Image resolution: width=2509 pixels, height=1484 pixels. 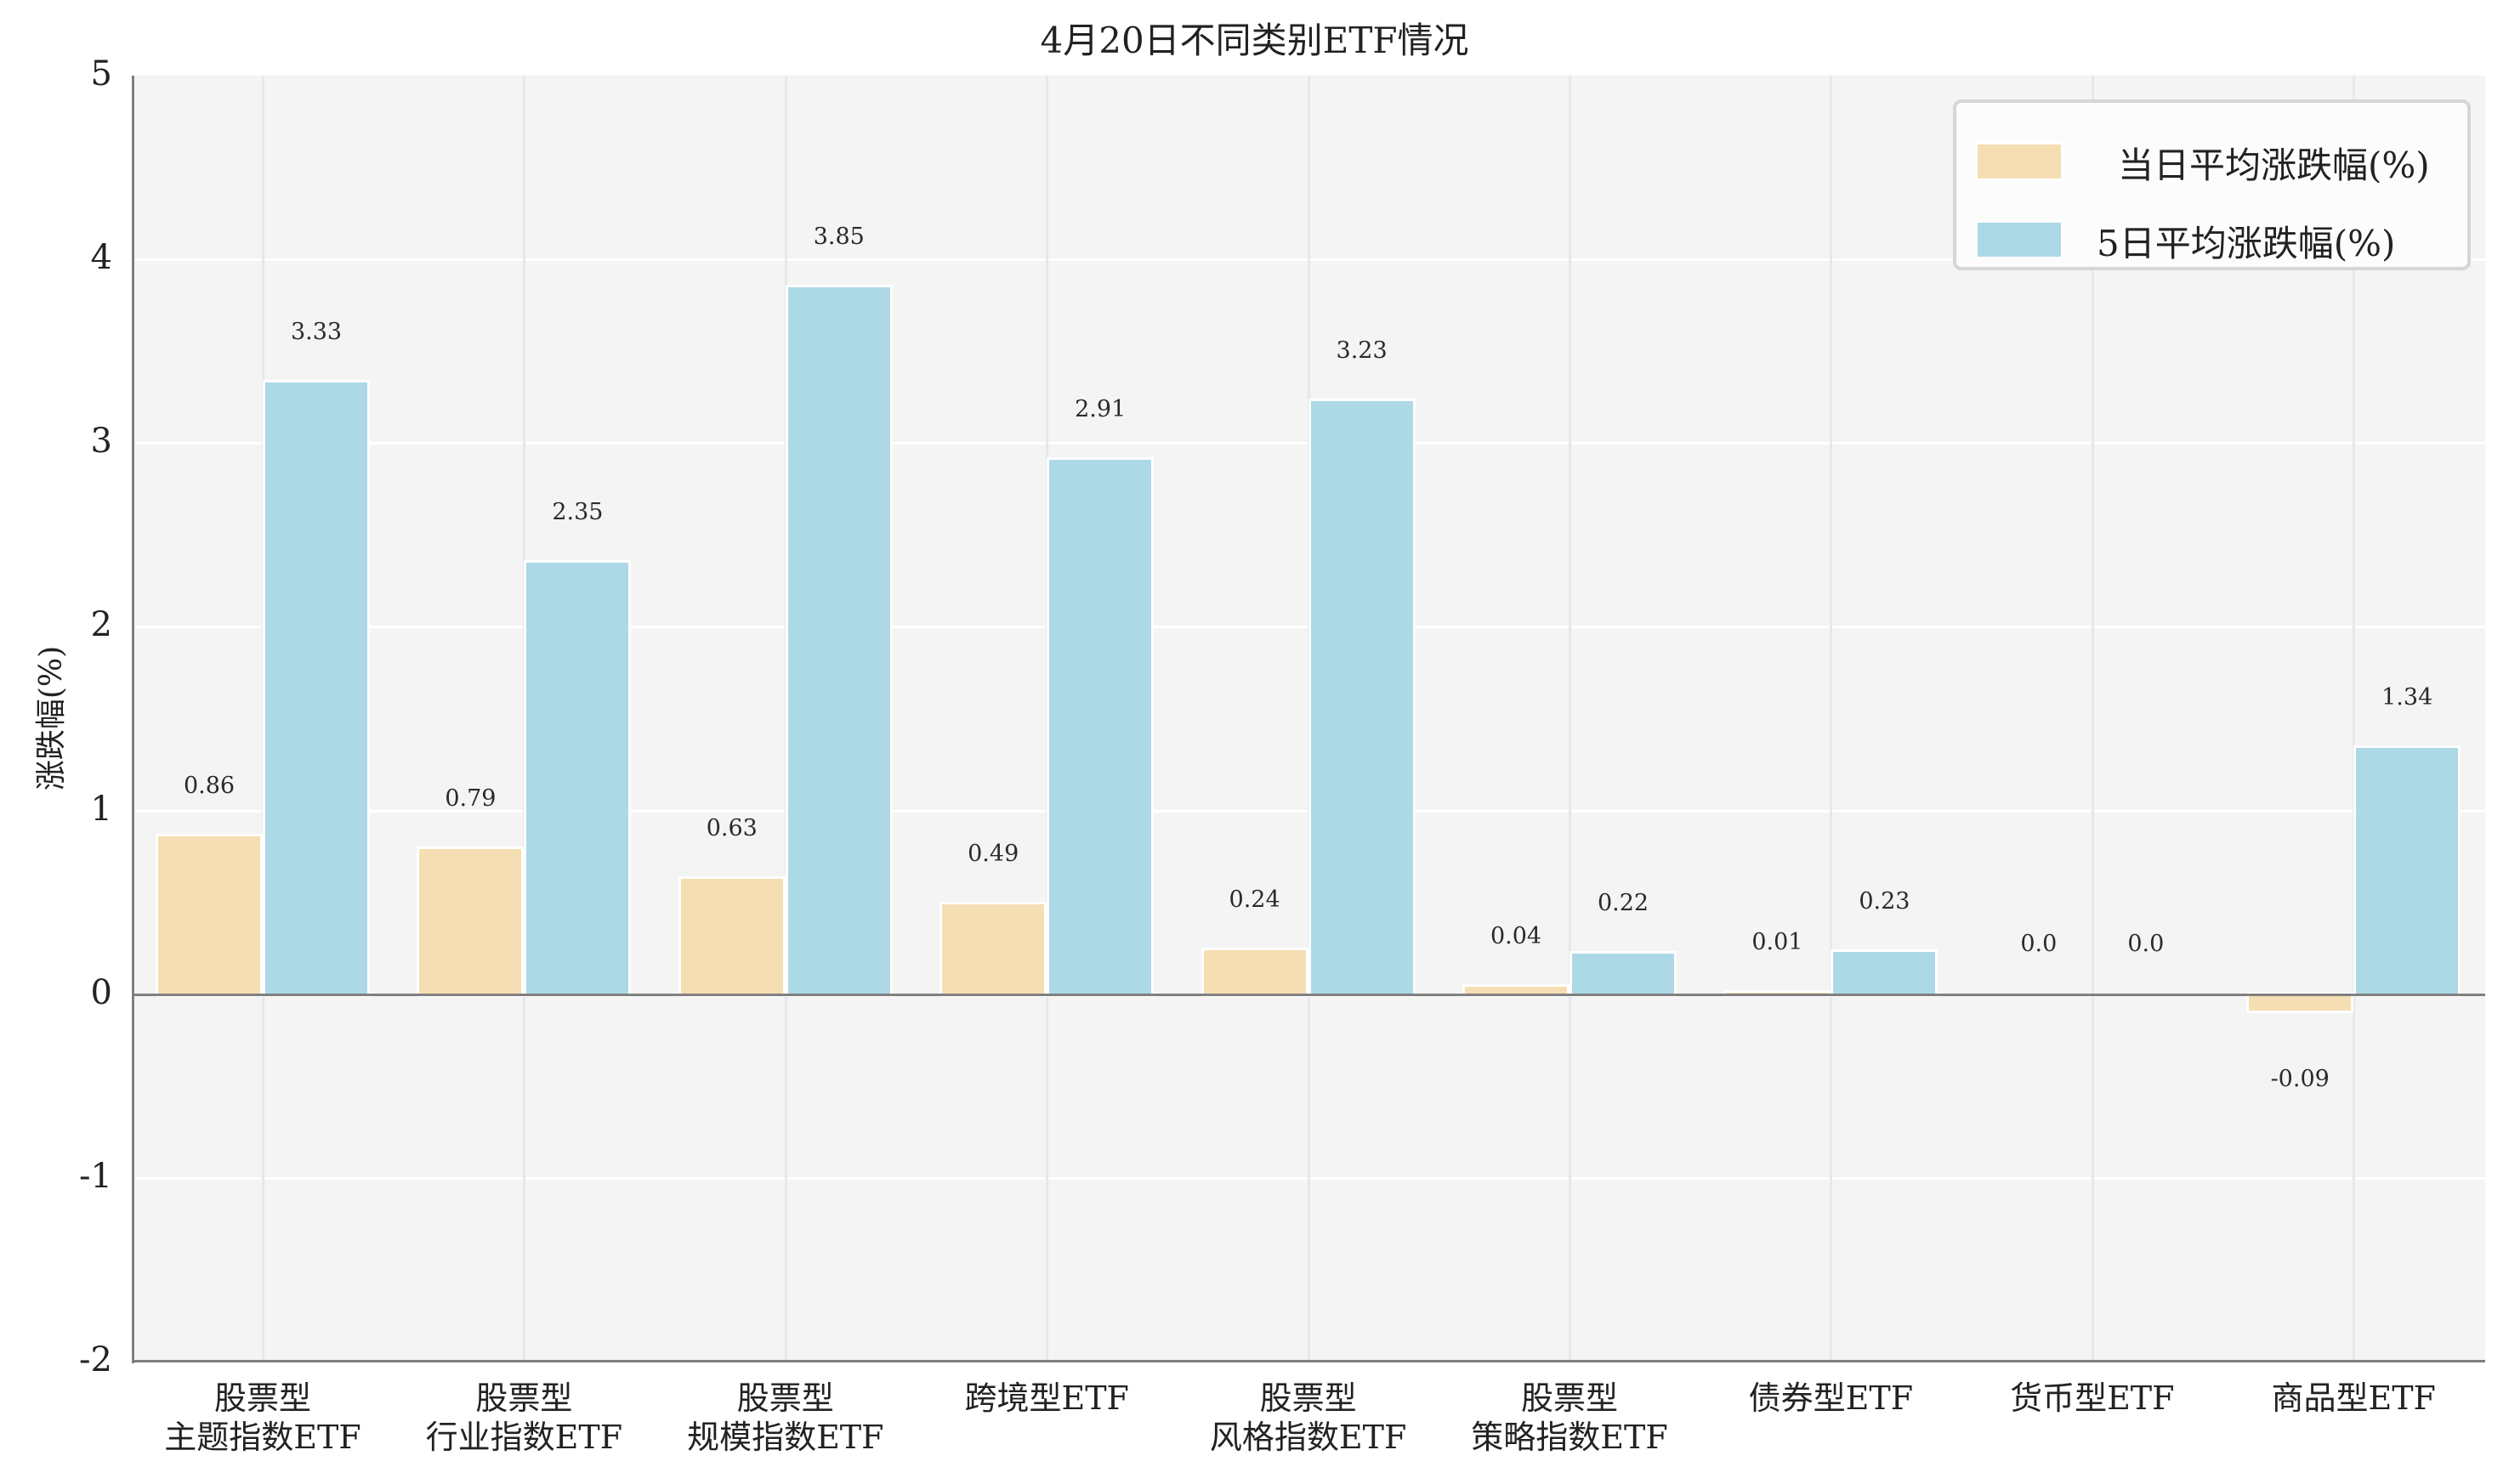 What do you see at coordinates (2300, 1079) in the screenshot?
I see `value-label: -0.09` at bounding box center [2300, 1079].